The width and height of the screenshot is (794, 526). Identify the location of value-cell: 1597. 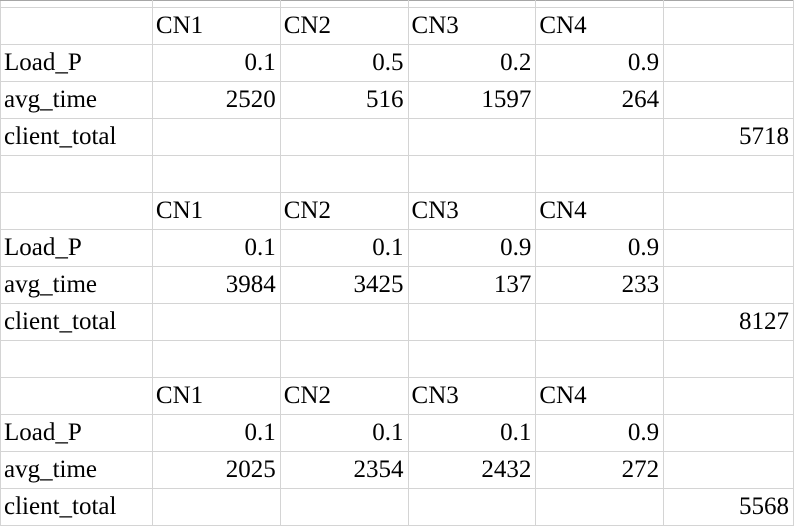
(472, 100).